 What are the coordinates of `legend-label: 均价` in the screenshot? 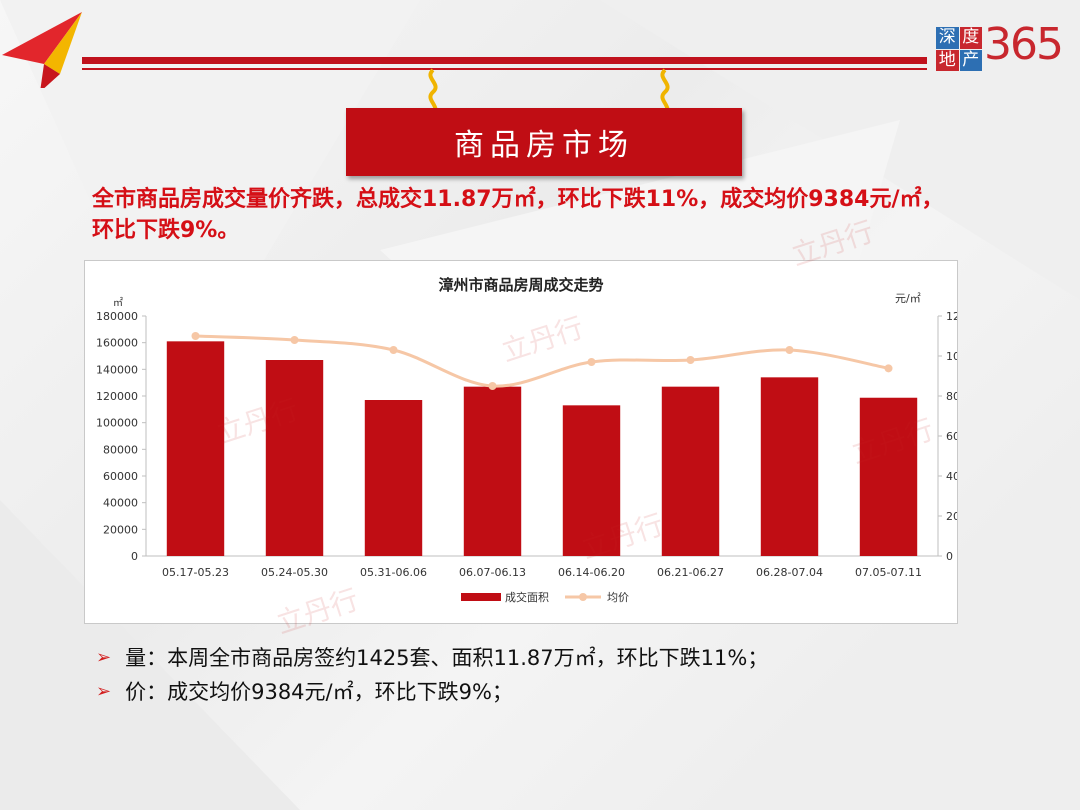 It's located at (618, 597).